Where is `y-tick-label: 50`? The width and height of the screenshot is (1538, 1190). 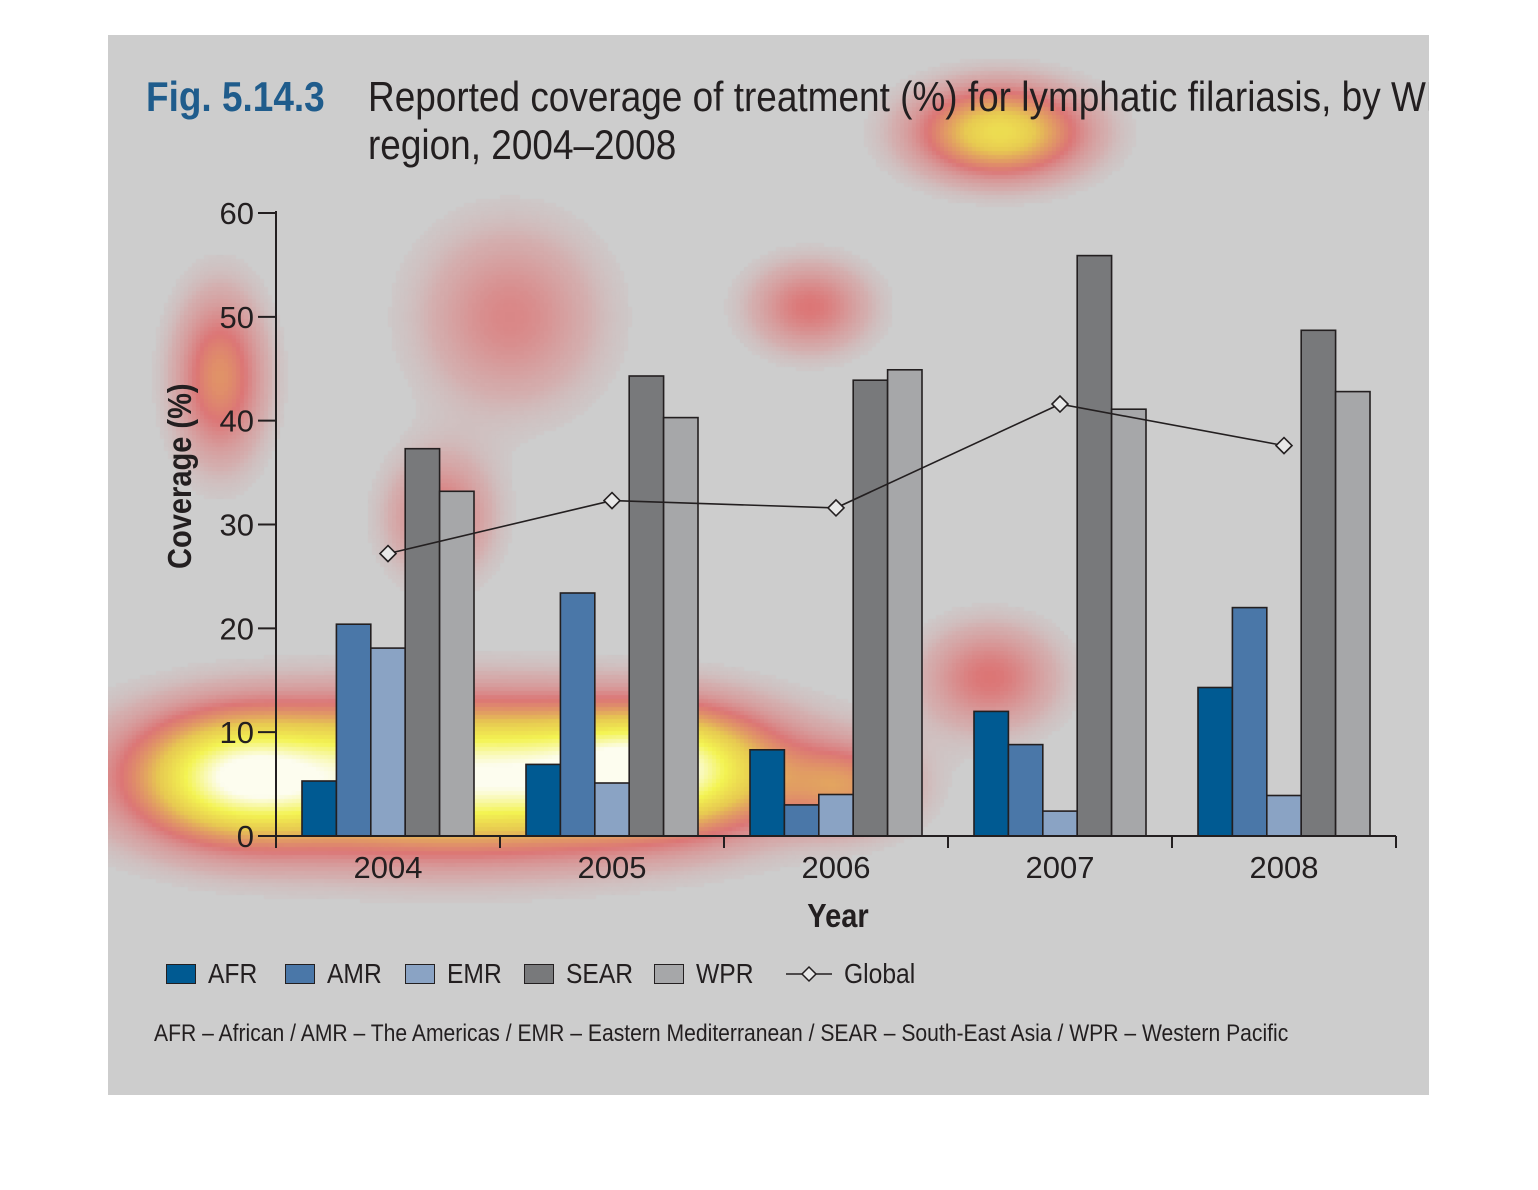
y-tick-label: 50 is located at coordinates (237, 317).